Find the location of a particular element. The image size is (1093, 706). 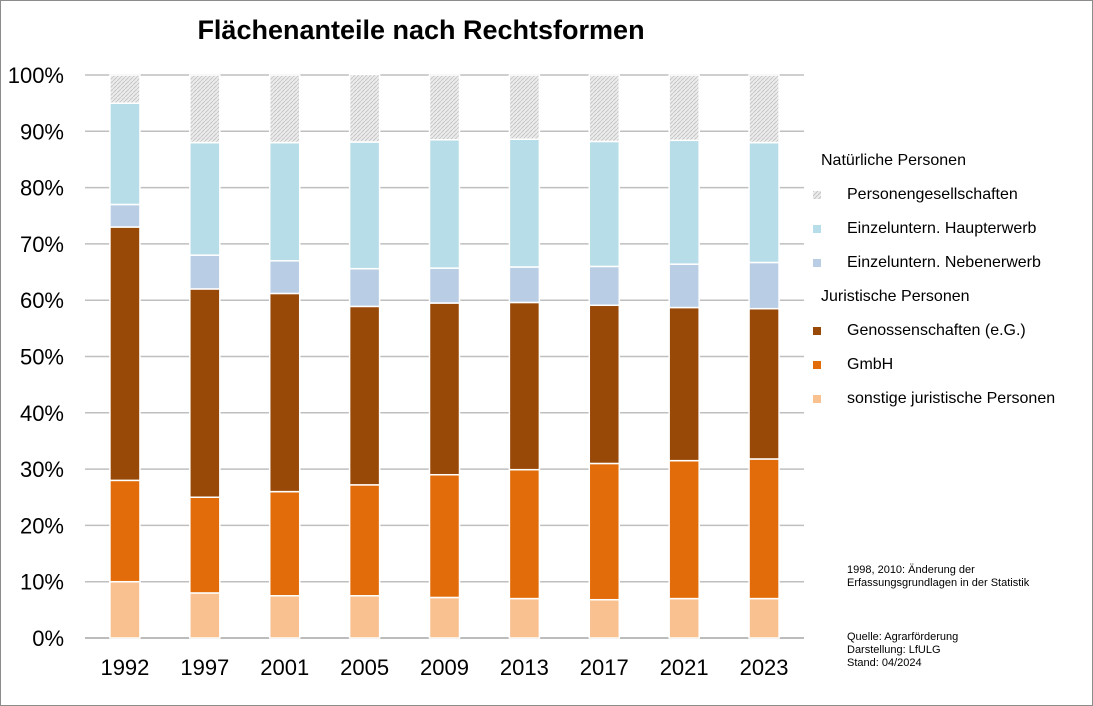

y-tick-label: 40% is located at coordinates (42, 413).